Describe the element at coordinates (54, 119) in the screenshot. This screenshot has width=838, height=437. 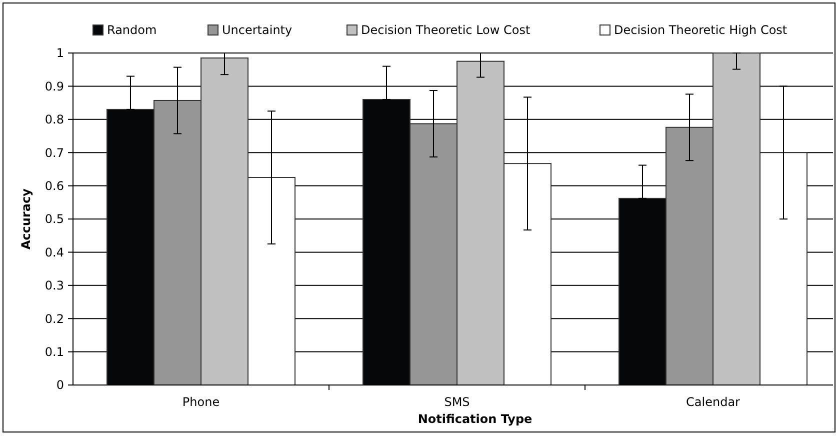
I see `y-tick-label: 0.8` at that location.